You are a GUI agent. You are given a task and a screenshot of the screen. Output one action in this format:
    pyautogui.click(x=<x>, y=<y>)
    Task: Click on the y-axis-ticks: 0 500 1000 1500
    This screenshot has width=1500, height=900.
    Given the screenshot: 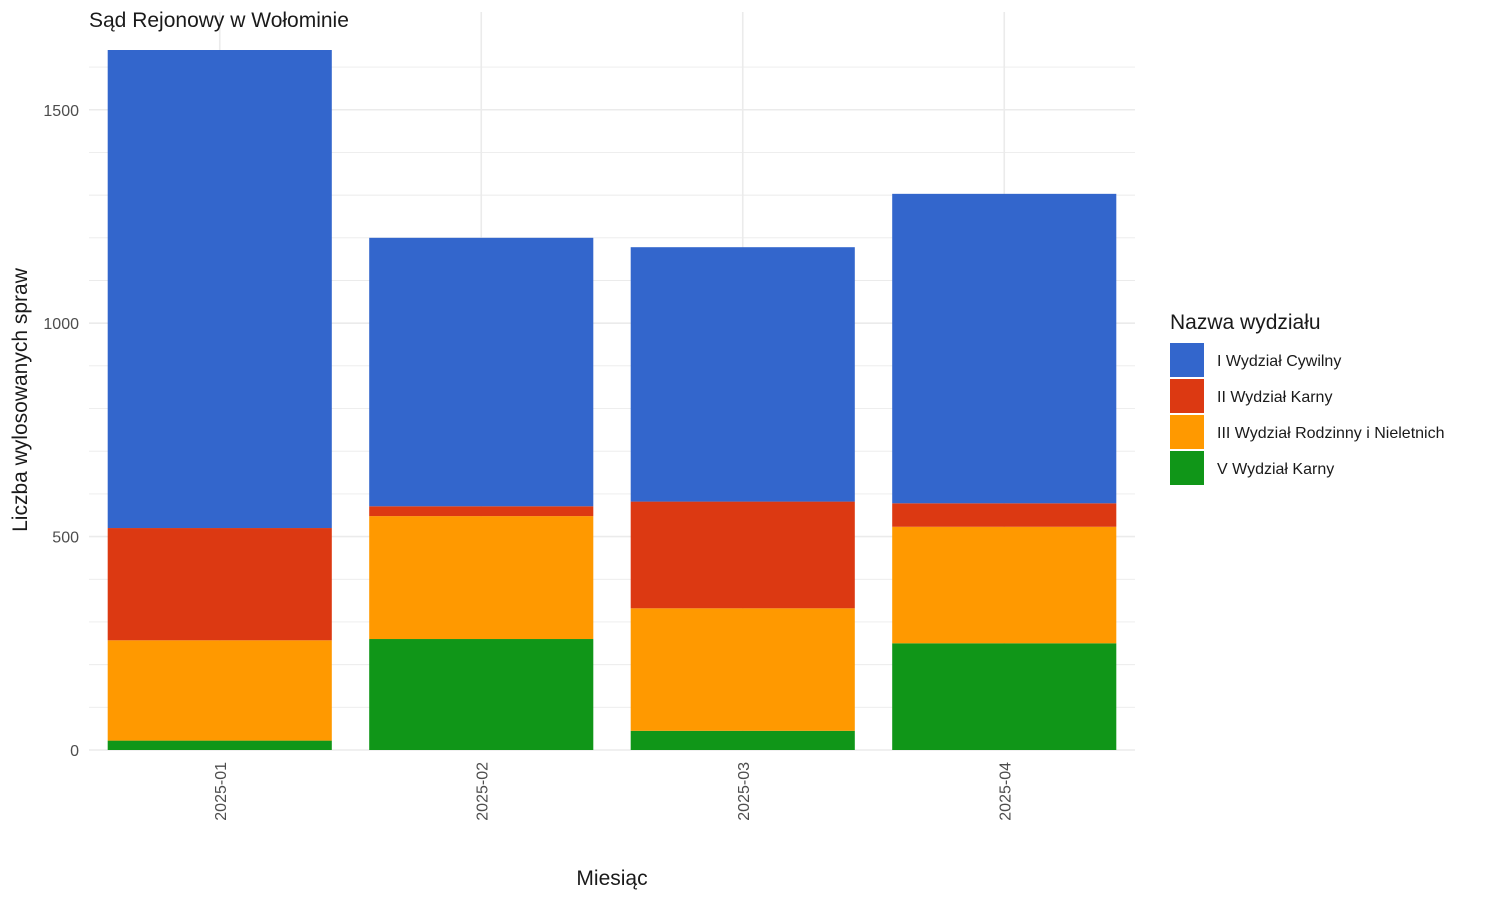 What is the action you would take?
    pyautogui.click(x=61, y=431)
    